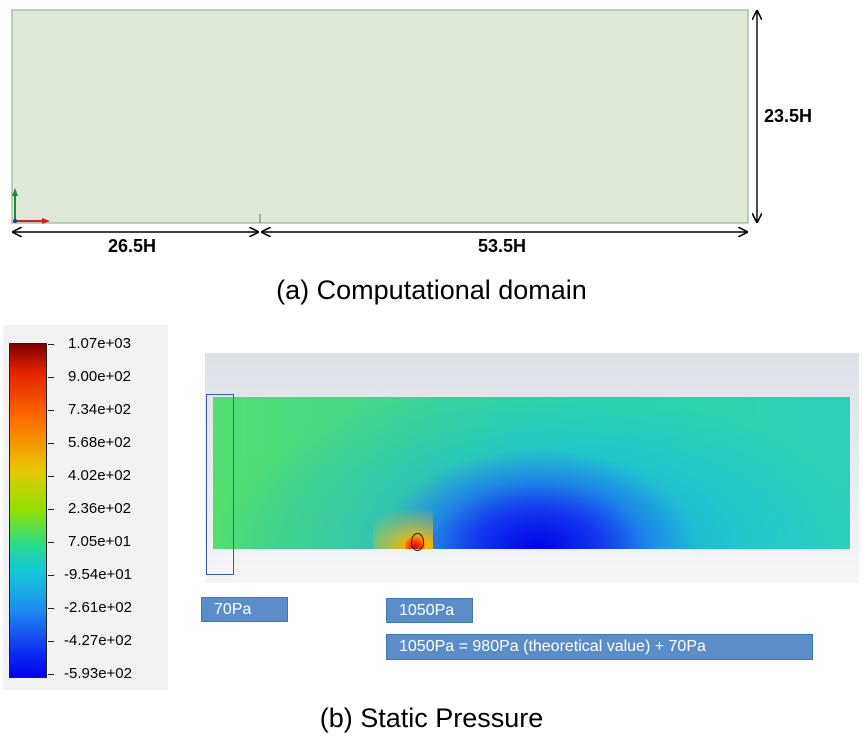  What do you see at coordinates (99, 475) in the screenshot?
I see `colorbar-tick-label: 4.02e+02` at bounding box center [99, 475].